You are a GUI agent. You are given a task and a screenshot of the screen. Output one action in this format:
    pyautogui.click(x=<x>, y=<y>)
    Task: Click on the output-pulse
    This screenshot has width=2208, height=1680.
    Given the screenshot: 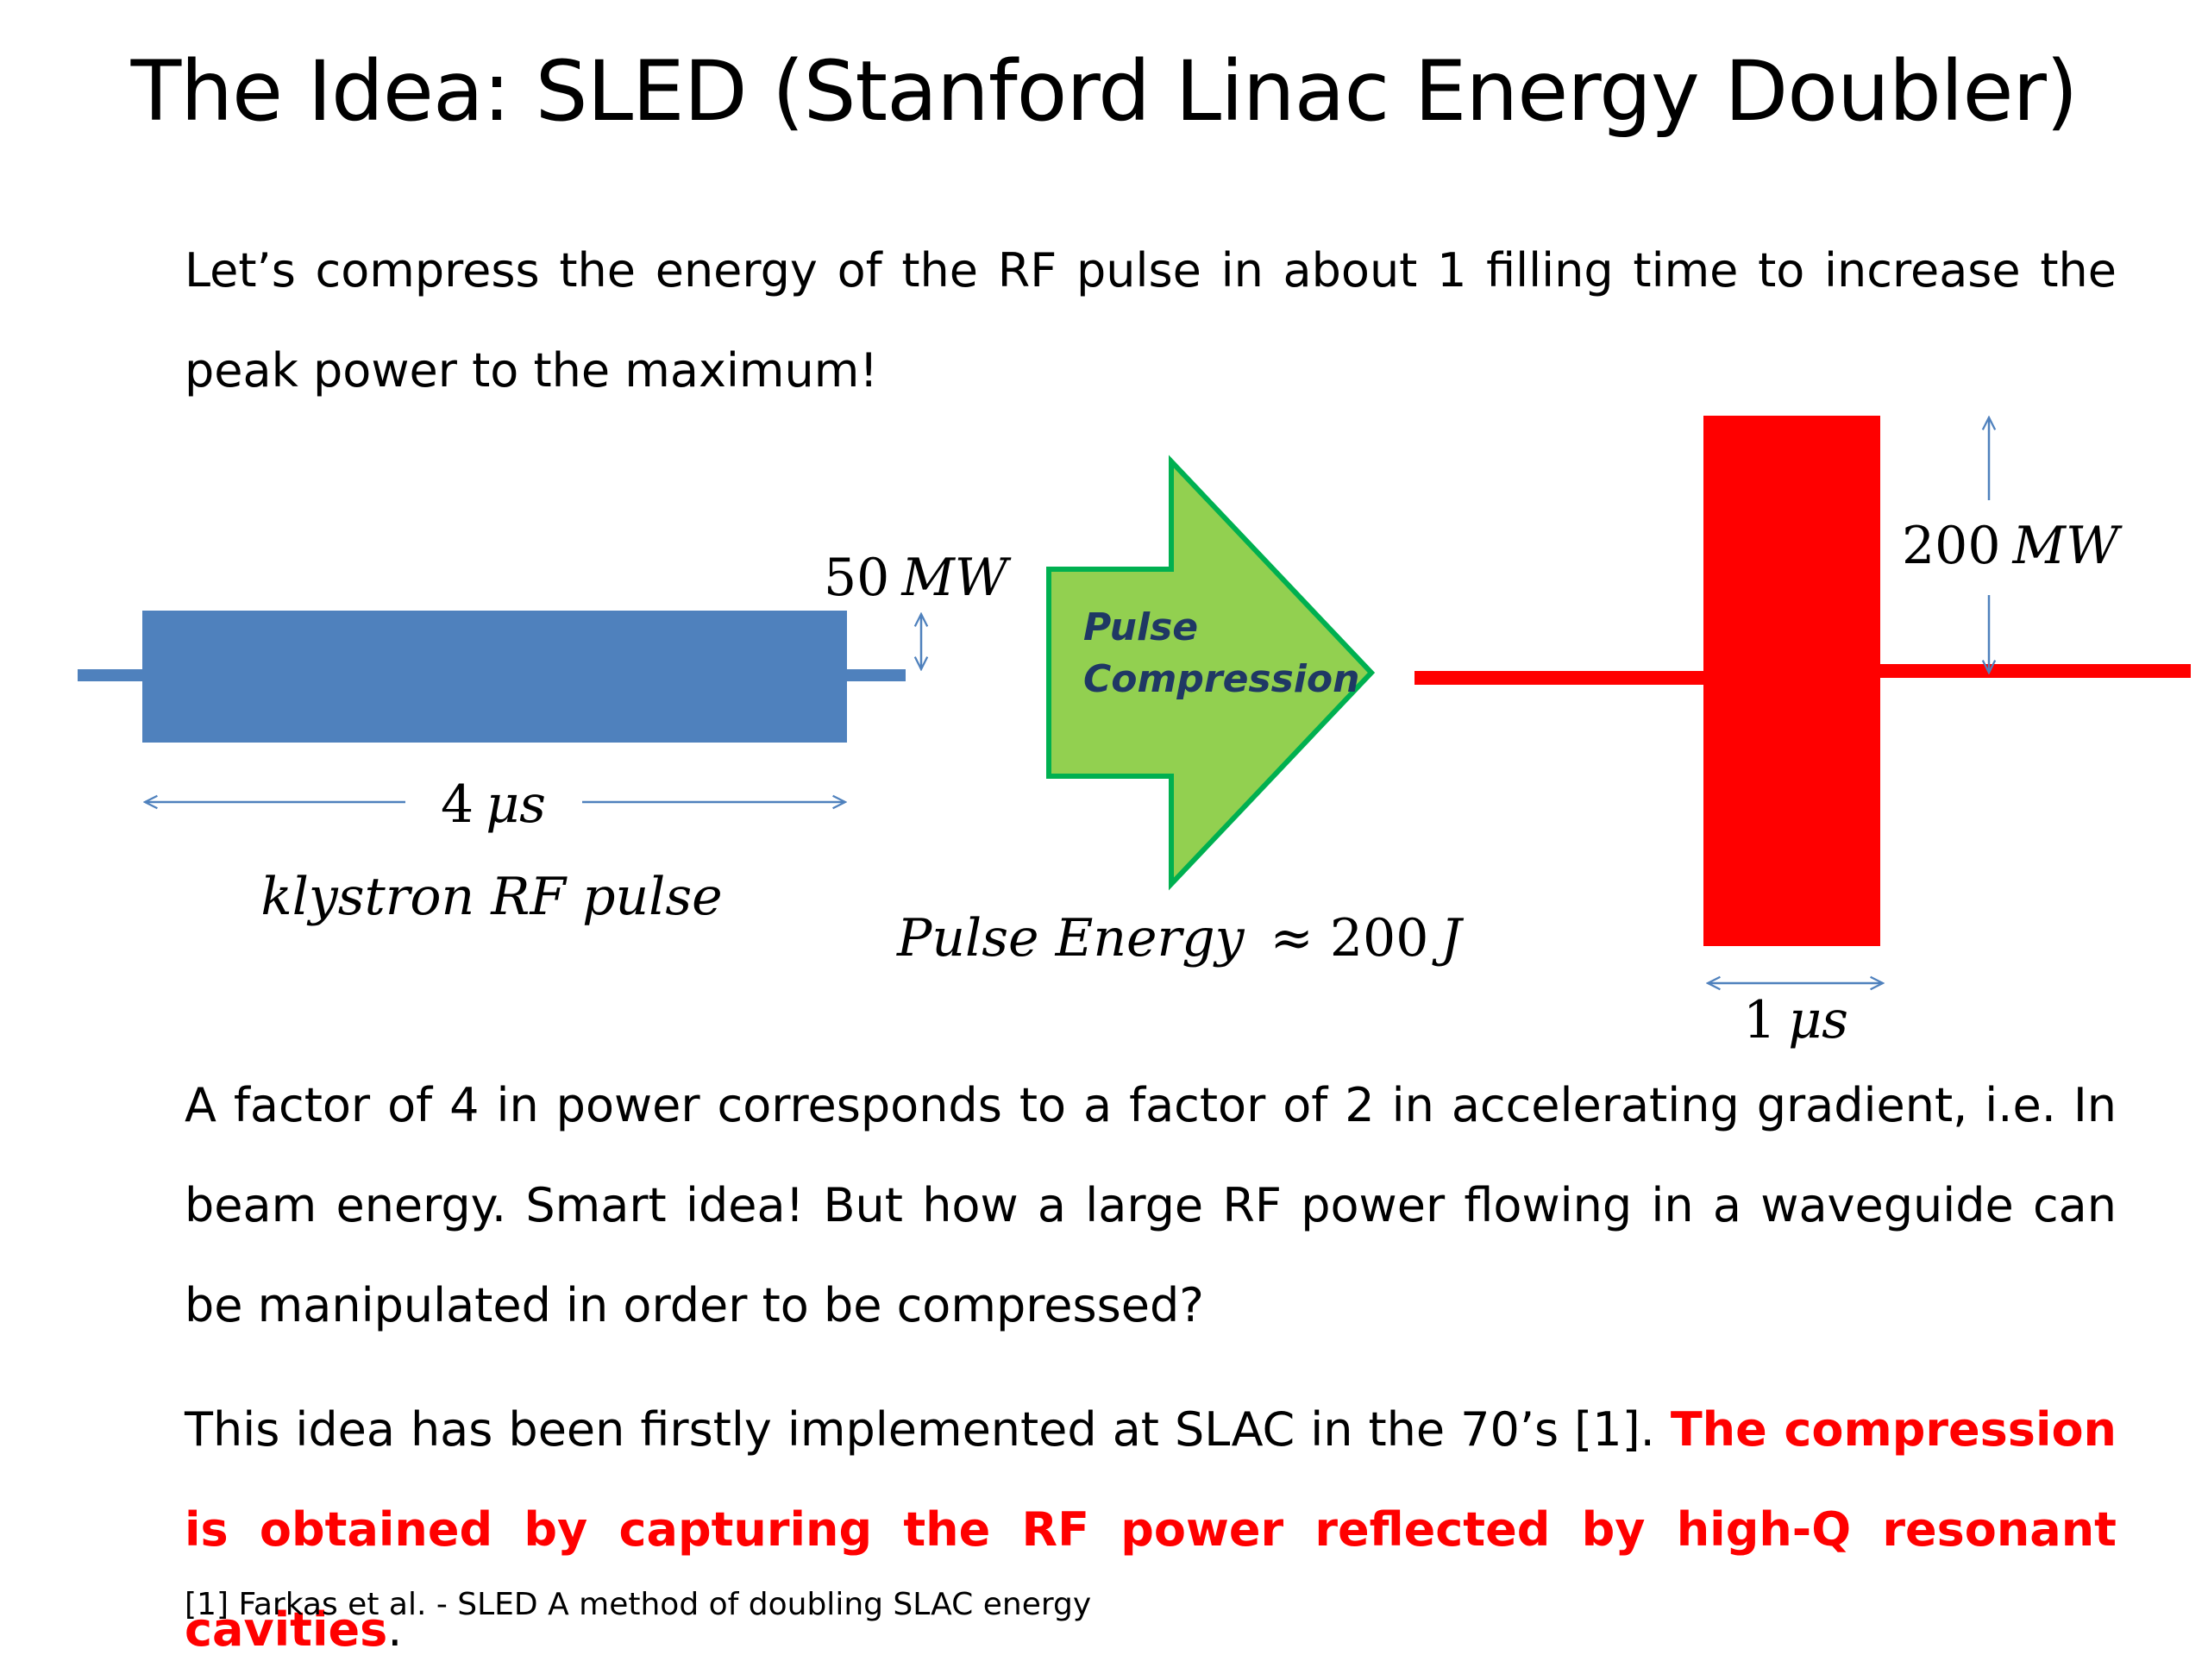 What is the action you would take?
    pyautogui.click(x=1802, y=681)
    